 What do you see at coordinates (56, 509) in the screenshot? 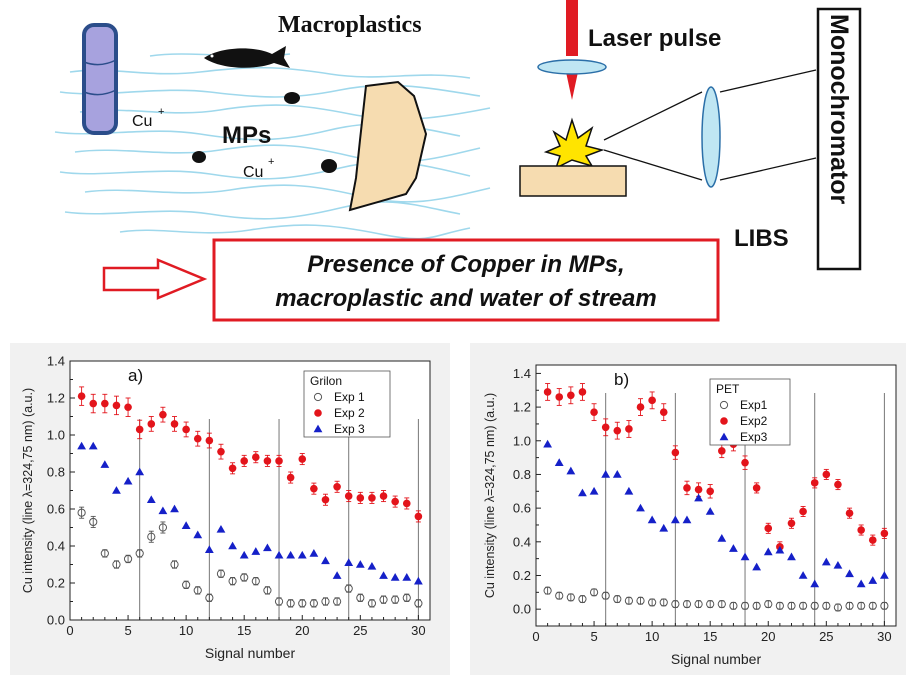
I see `y-tick-label: 0.6` at bounding box center [56, 509].